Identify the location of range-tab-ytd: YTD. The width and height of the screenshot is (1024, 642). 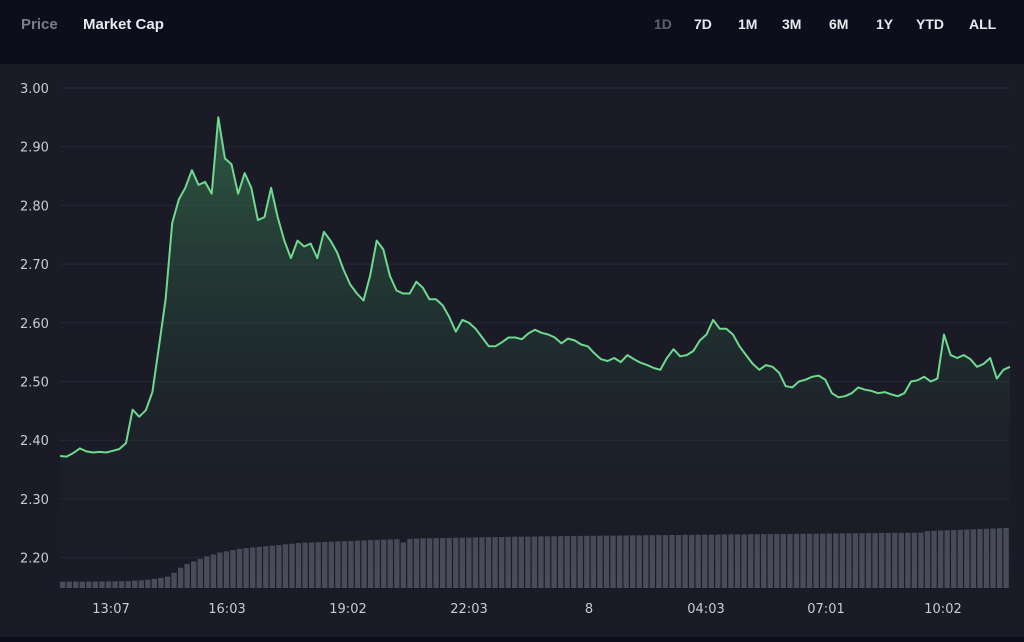
(930, 24).